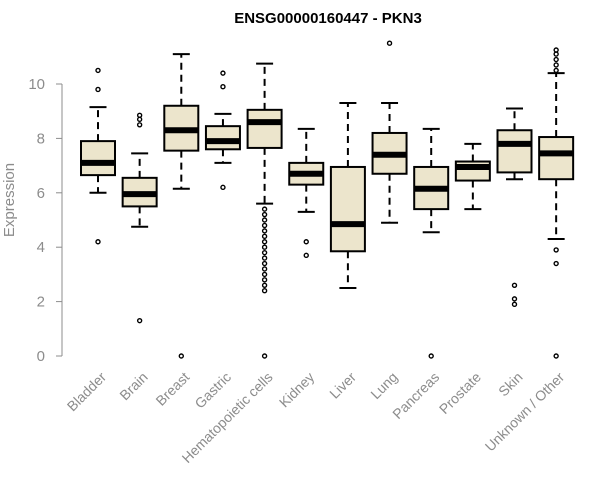  I want to click on y-tick-label: 6, so click(41, 193).